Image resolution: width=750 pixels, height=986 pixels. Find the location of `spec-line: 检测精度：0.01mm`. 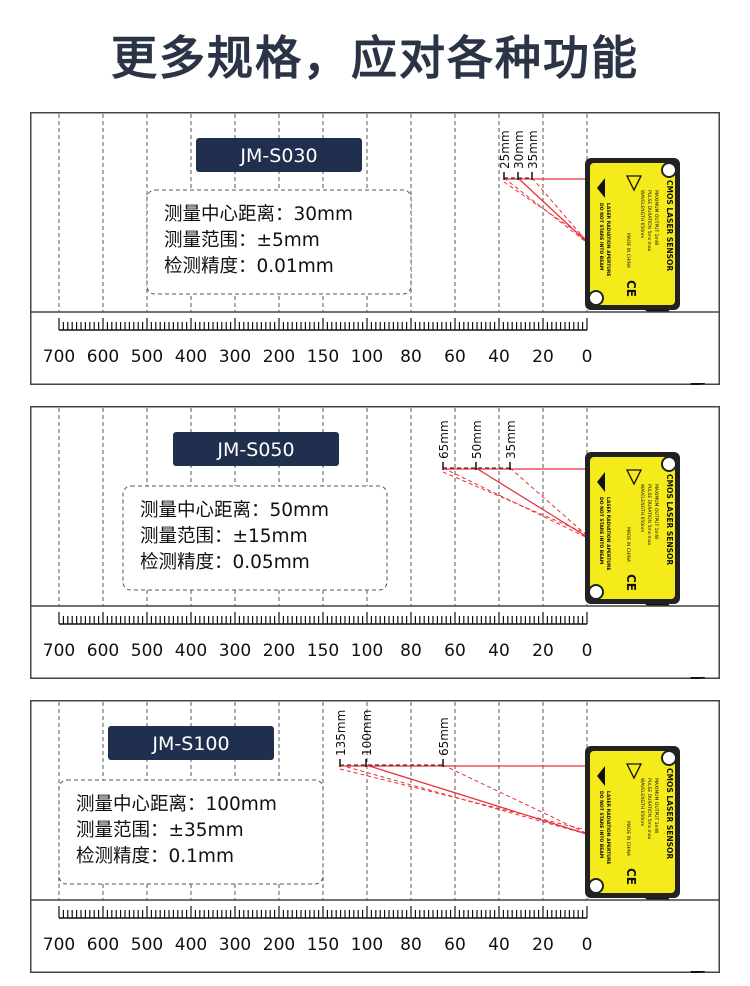

spec-line: 检测精度：0.01mm is located at coordinates (249, 266).